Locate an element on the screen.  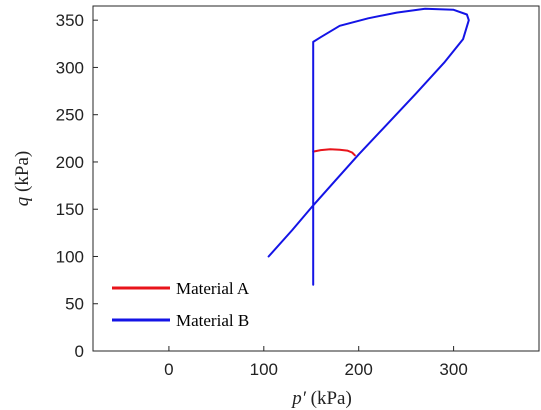
y-tick-label: 200 is located at coordinates (70, 162).